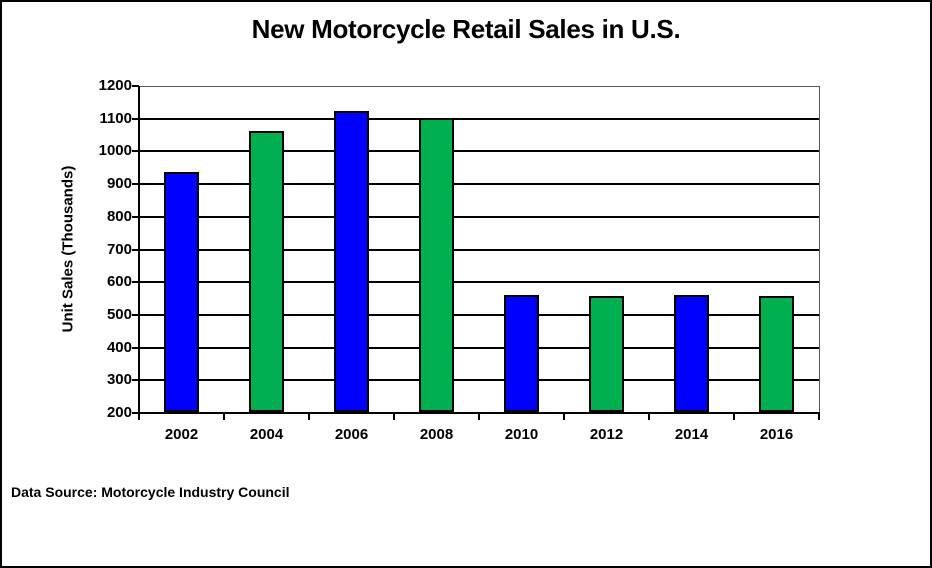  What do you see at coordinates (691, 353) in the screenshot?
I see `bar-2014` at bounding box center [691, 353].